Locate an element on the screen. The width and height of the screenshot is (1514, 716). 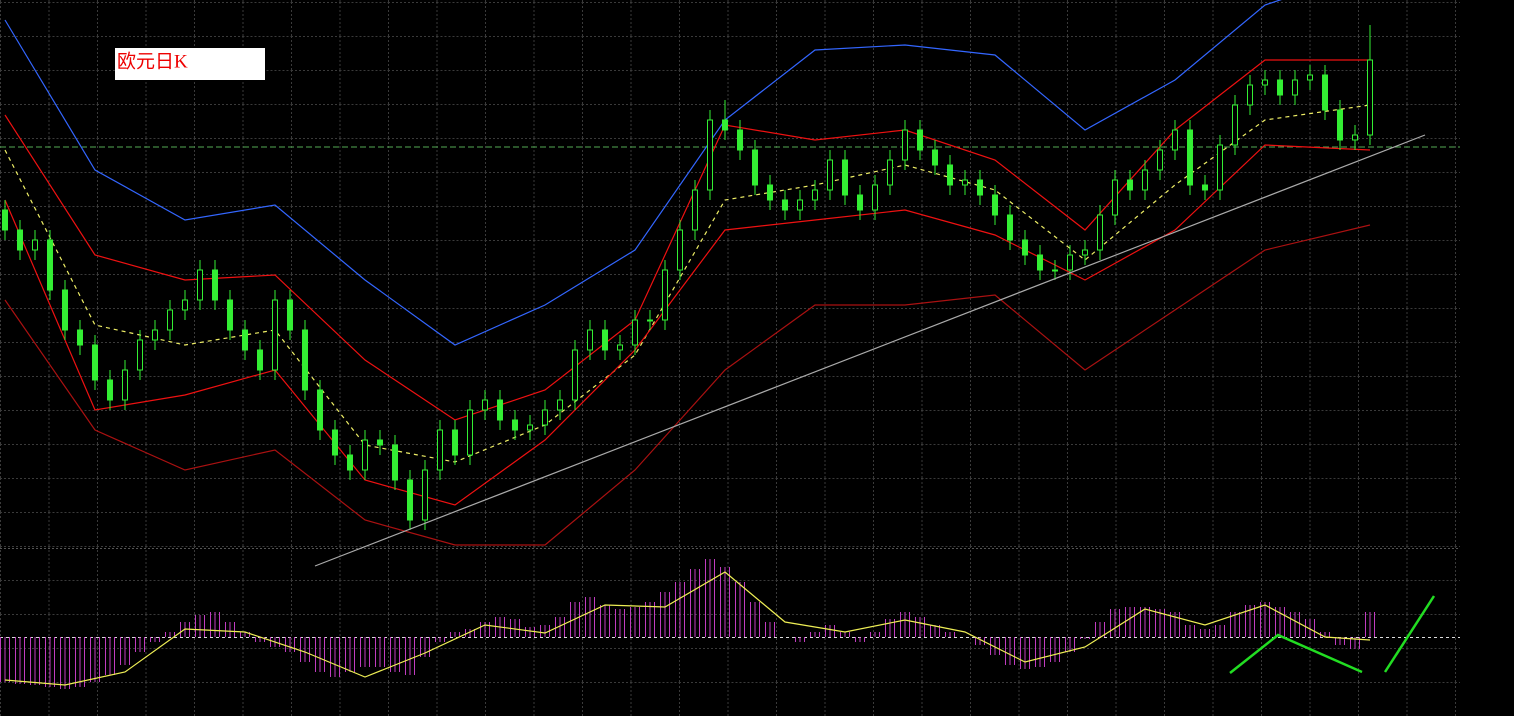
signal-line is located at coordinates (687, 628).